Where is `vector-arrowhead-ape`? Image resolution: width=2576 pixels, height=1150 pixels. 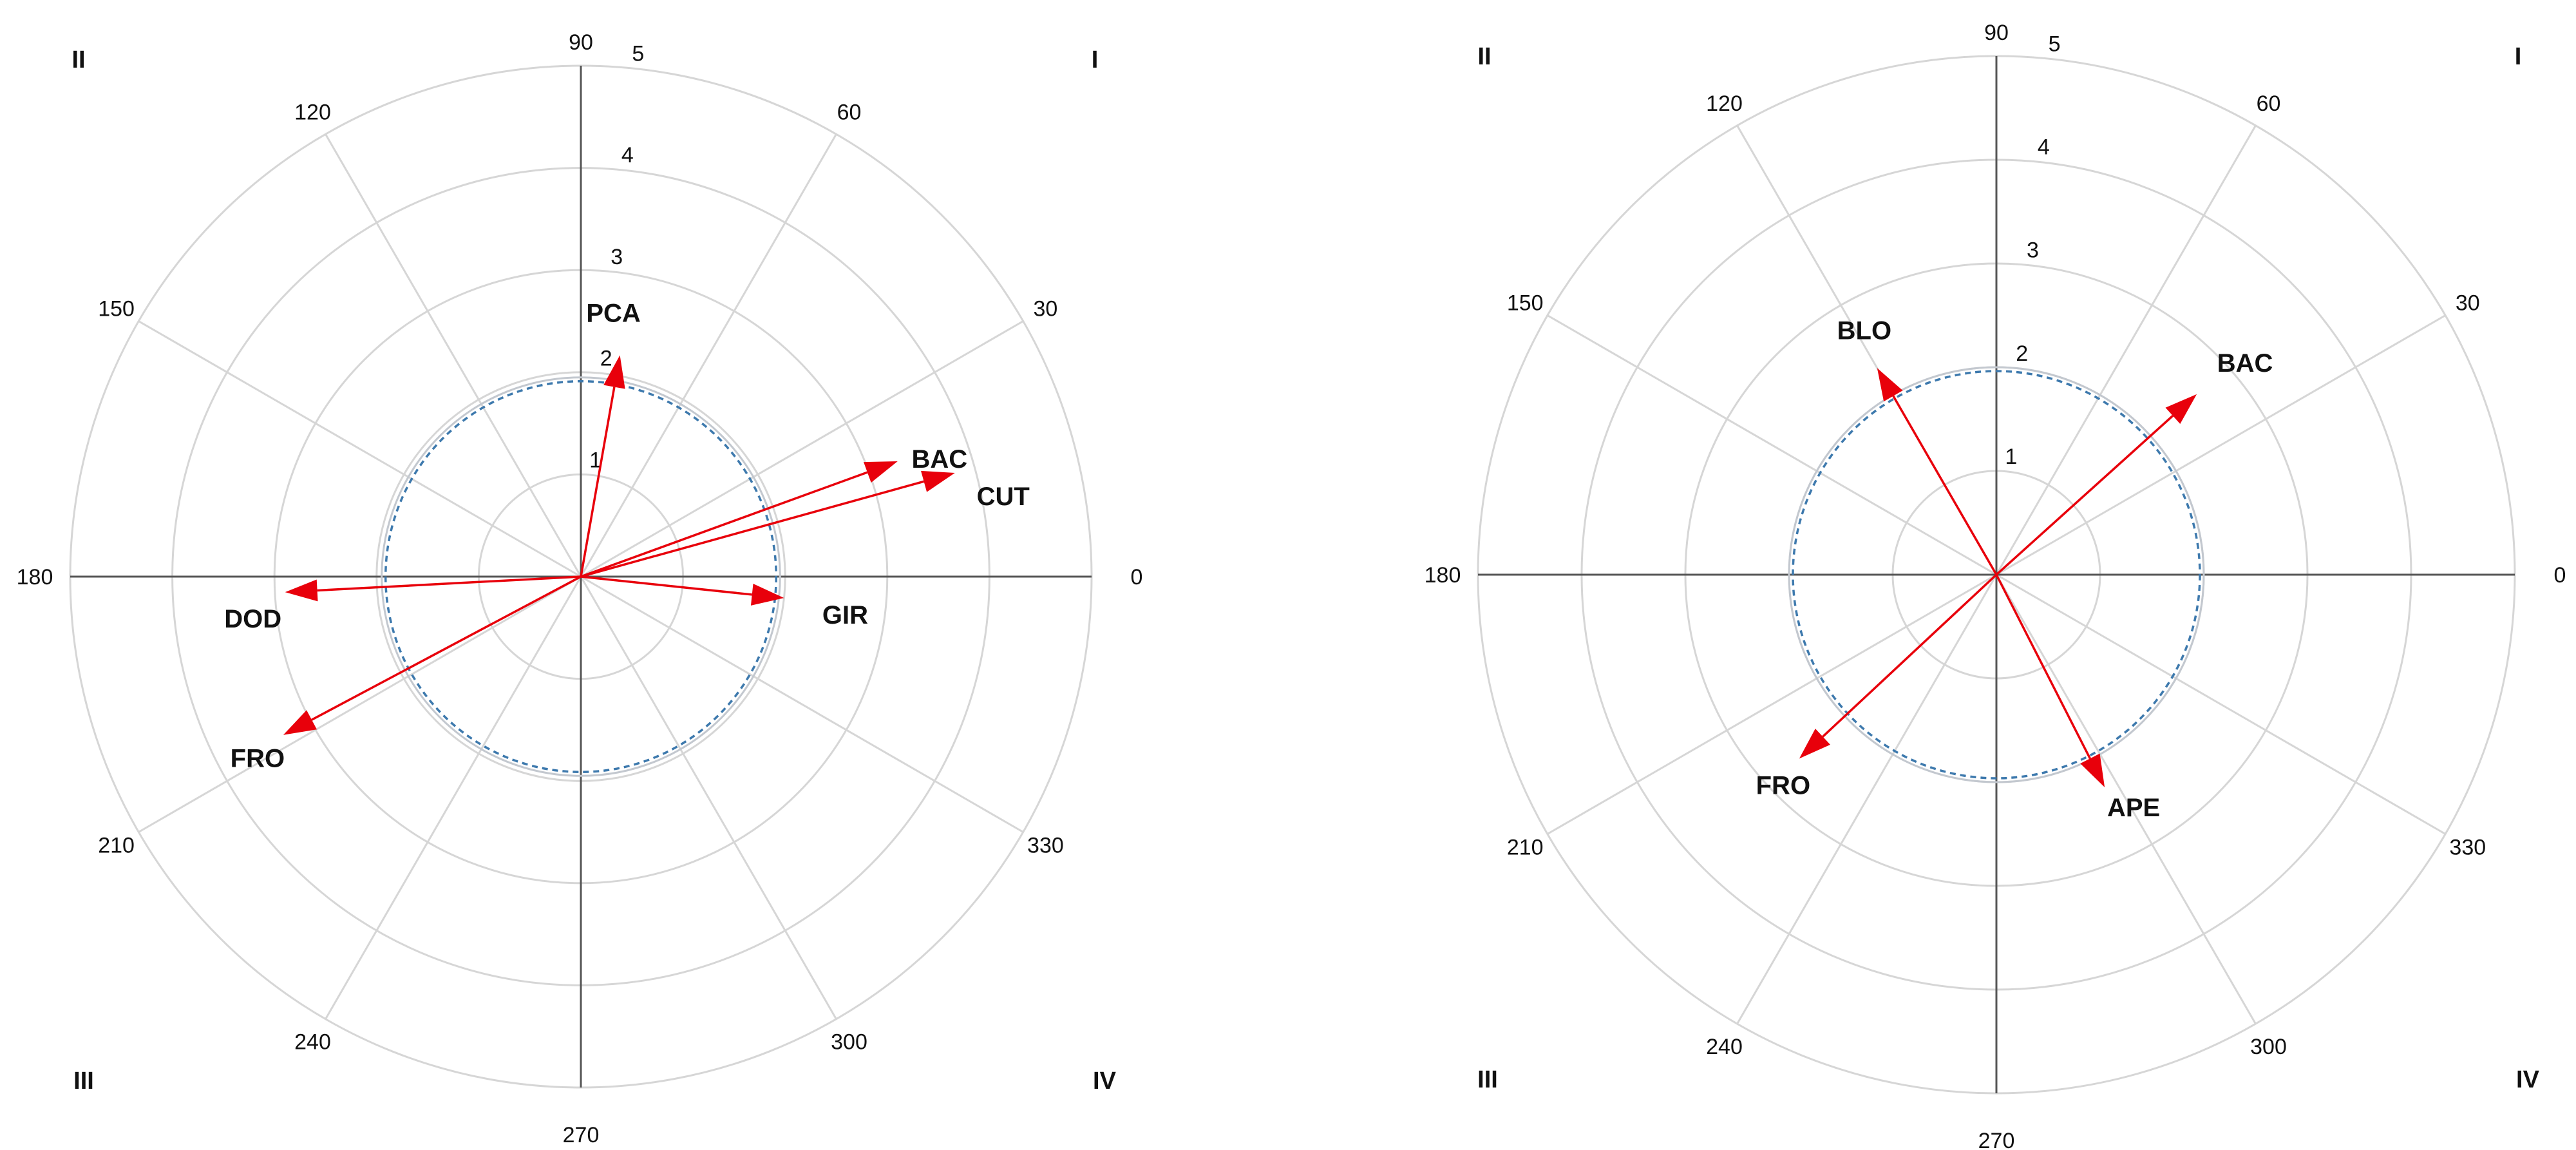
vector-arrowhead-ape is located at coordinates (2092, 770).